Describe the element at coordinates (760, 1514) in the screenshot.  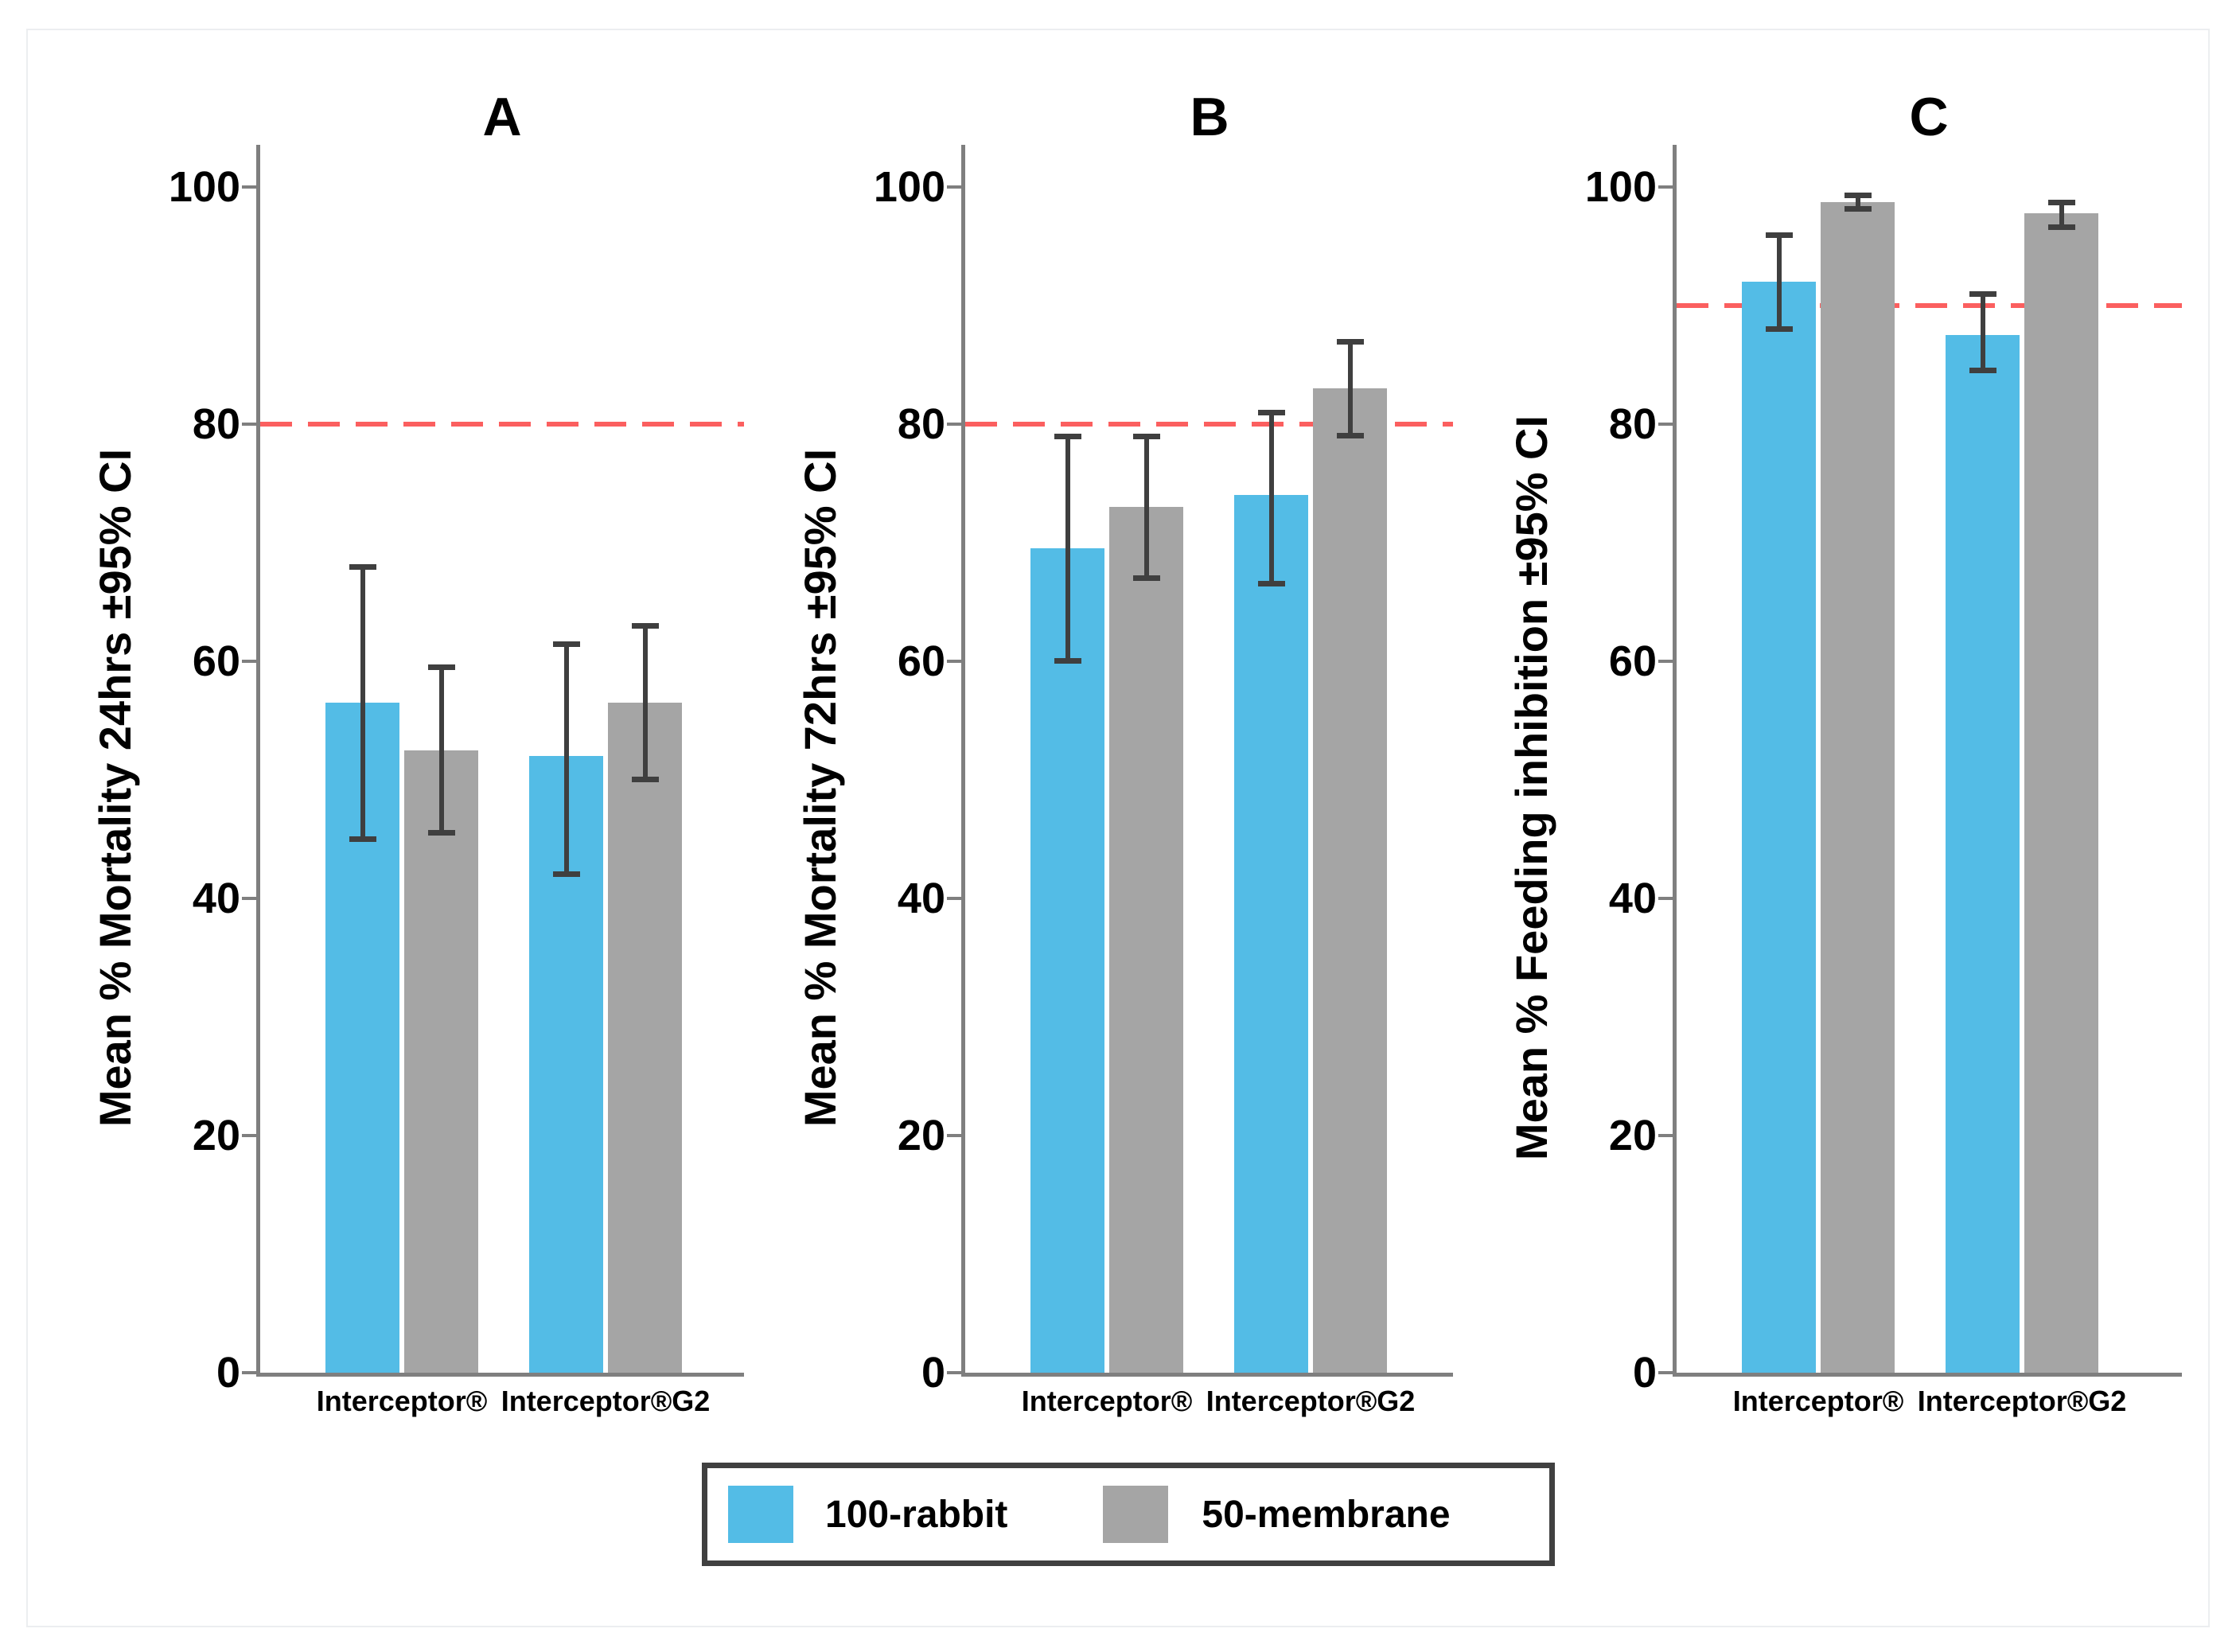
I see `legend-swatch-100-rabbit` at that location.